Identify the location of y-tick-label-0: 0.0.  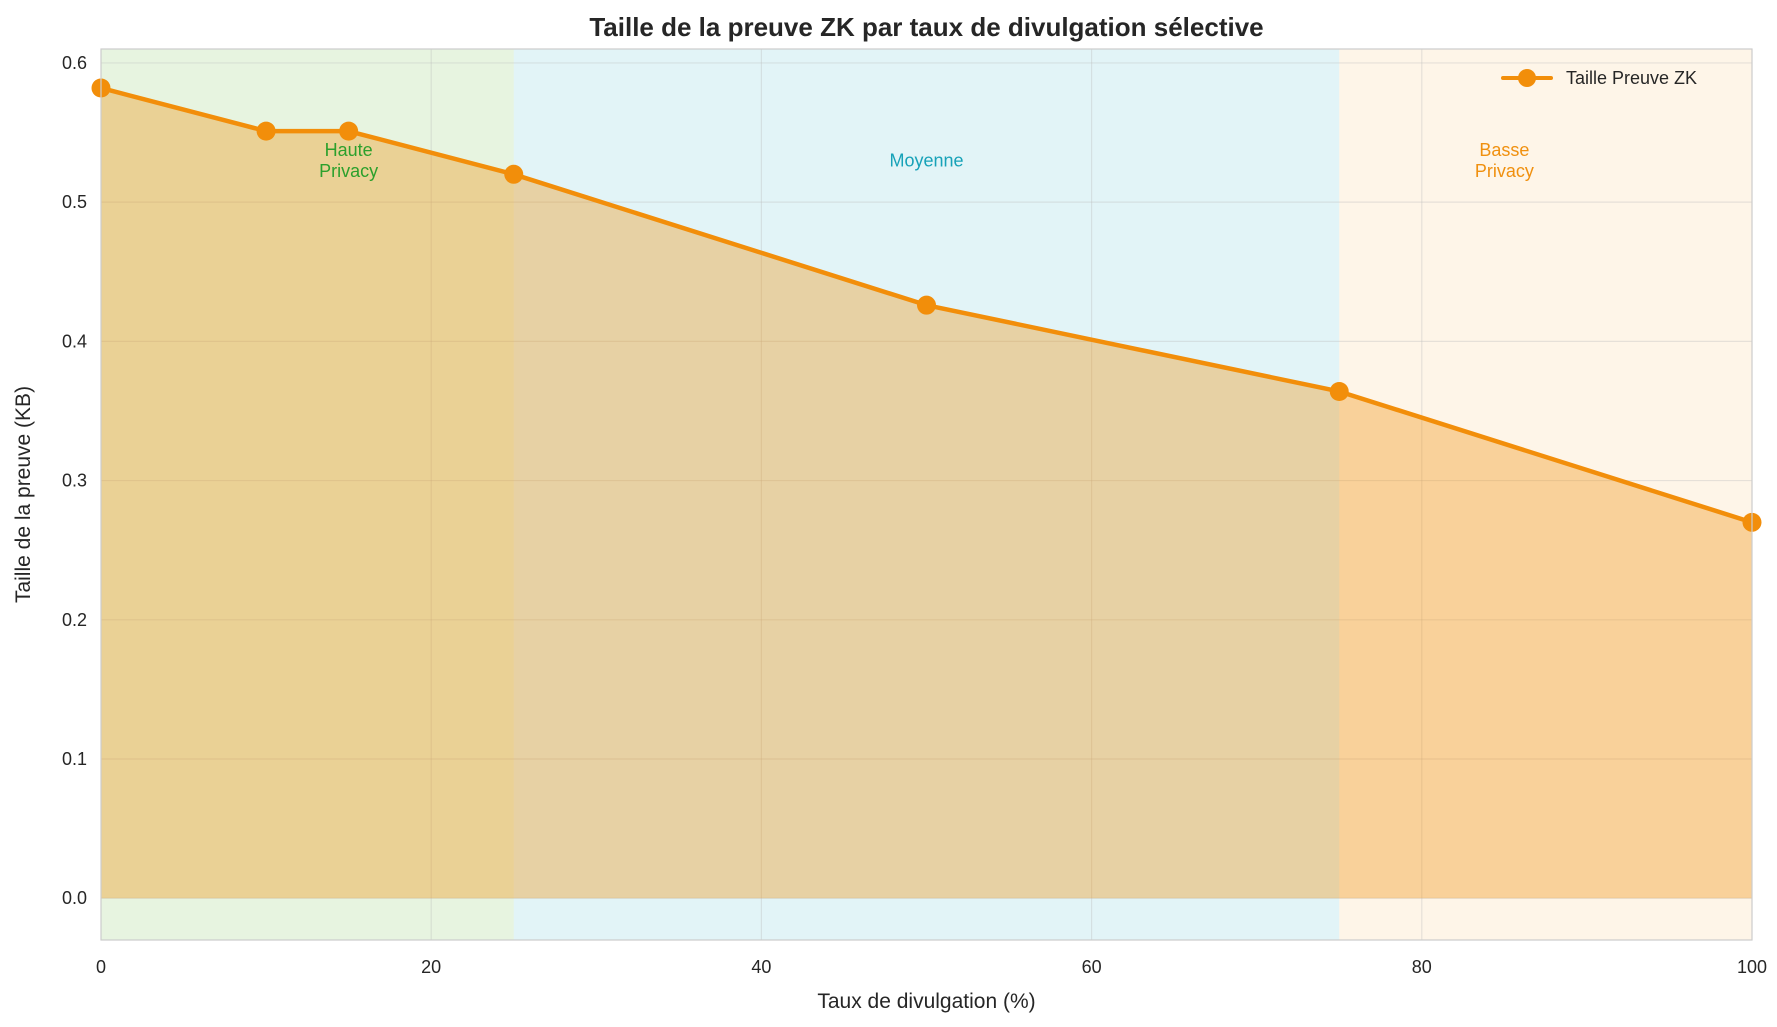
(74, 898).